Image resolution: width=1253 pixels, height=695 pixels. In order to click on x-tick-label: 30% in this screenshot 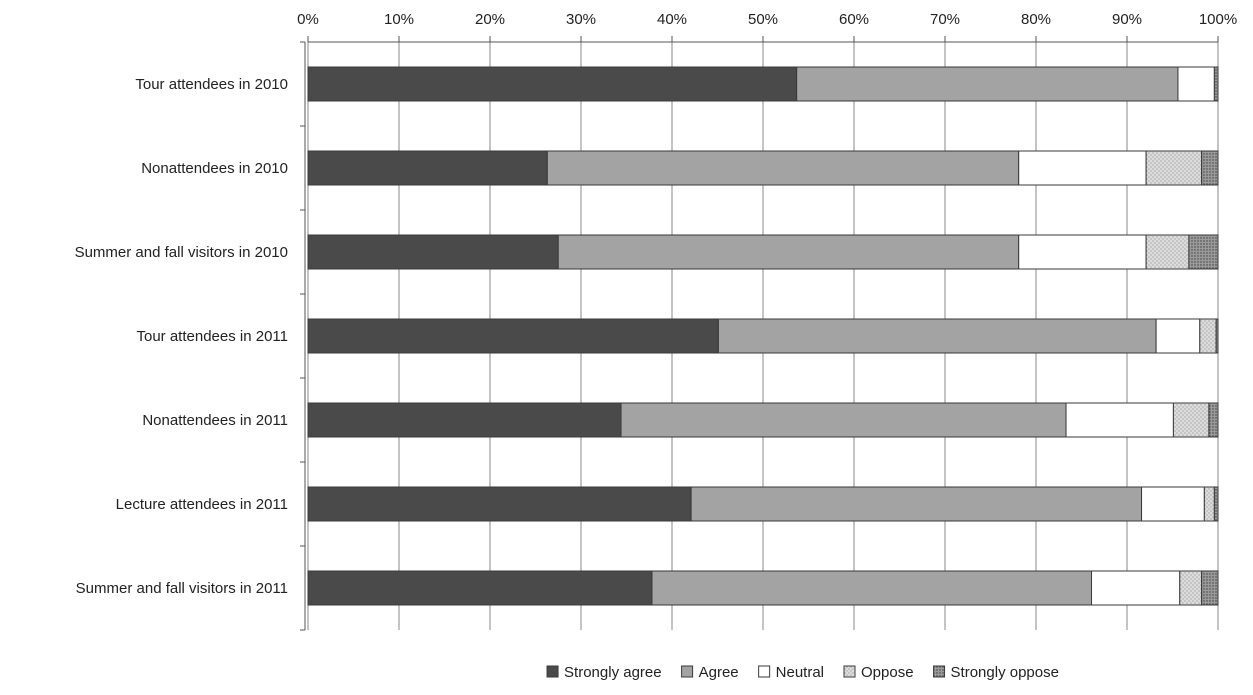, I will do `click(581, 19)`.